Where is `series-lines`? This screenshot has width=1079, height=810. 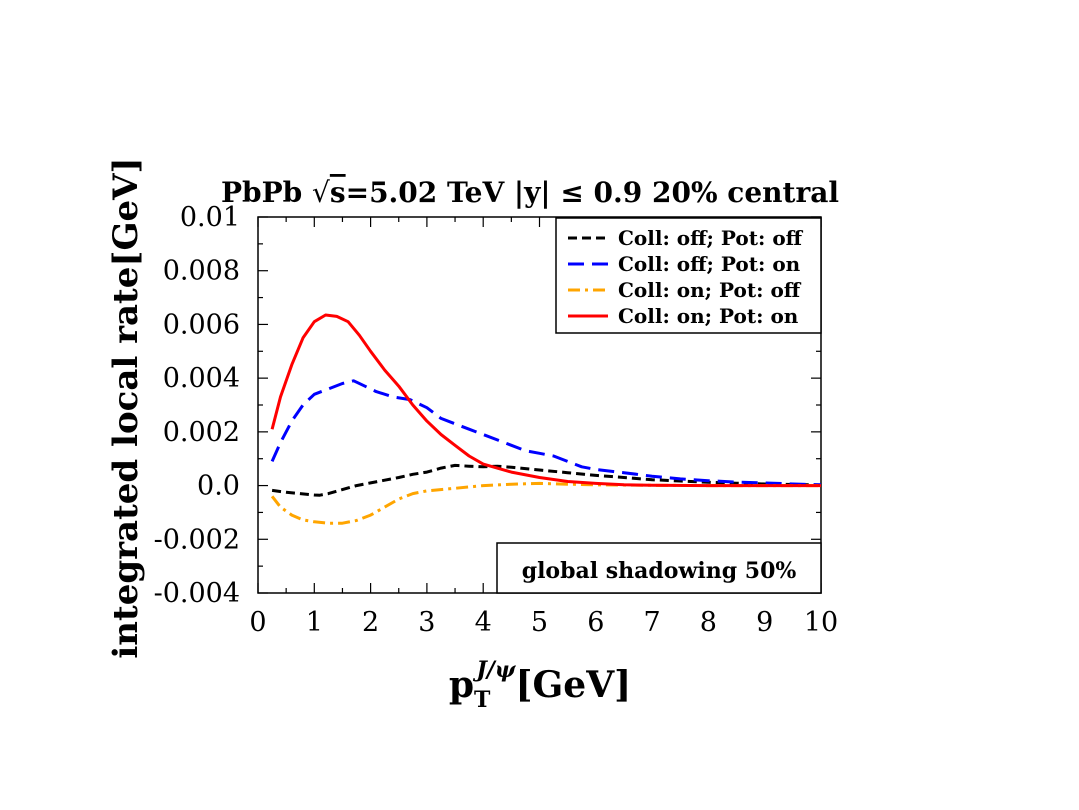 series-lines is located at coordinates (546, 419).